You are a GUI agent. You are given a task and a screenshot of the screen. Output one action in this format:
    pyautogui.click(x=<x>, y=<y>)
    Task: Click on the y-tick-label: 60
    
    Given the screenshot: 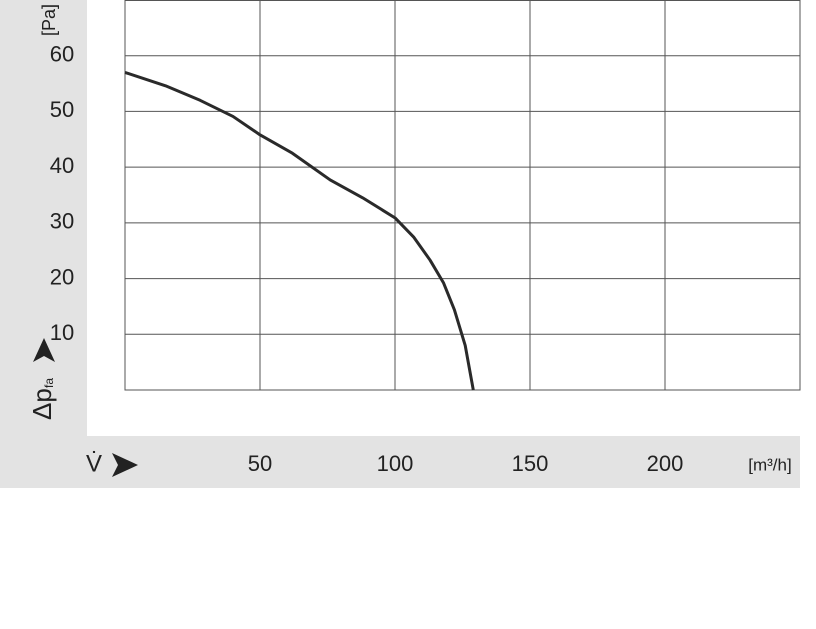 What is the action you would take?
    pyautogui.click(x=62, y=54)
    